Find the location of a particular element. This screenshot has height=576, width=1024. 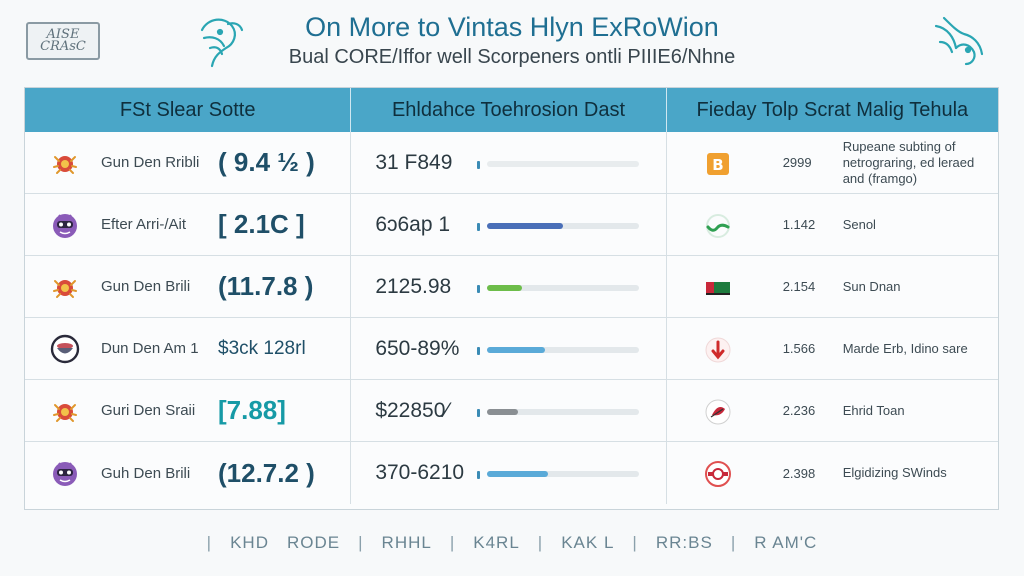

estimate-value: $22850⁄ is located at coordinates (412, 410).